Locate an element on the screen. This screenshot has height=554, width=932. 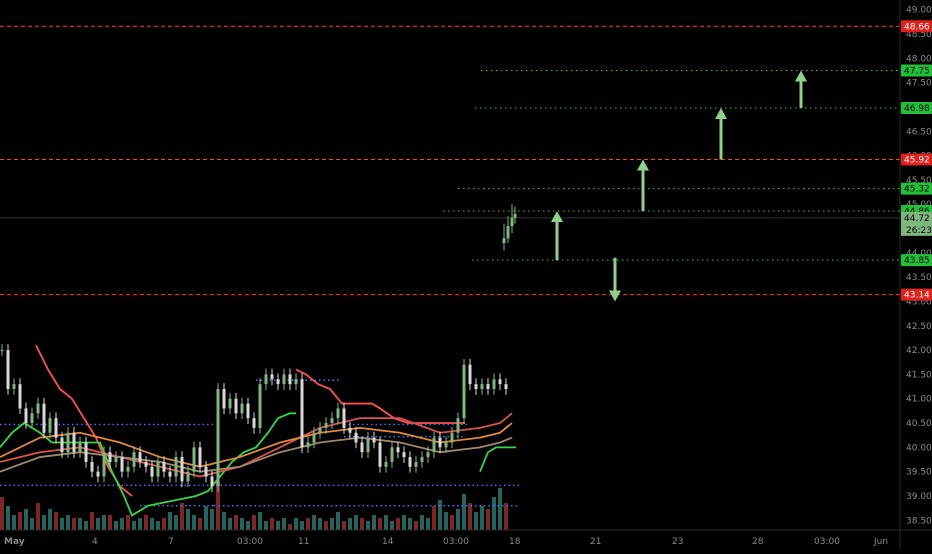
time-tick-label: 03:00 is located at coordinates (250, 542).